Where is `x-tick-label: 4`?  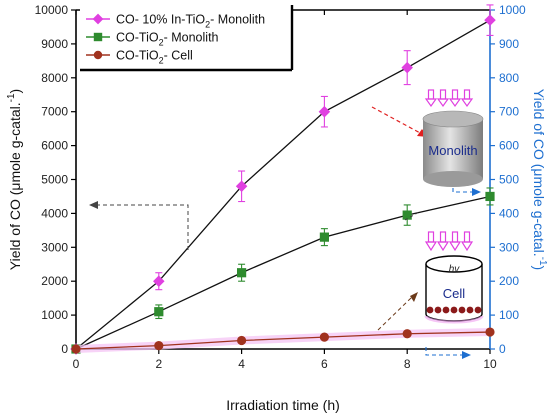 x-tick-label: 4 is located at coordinates (241, 364).